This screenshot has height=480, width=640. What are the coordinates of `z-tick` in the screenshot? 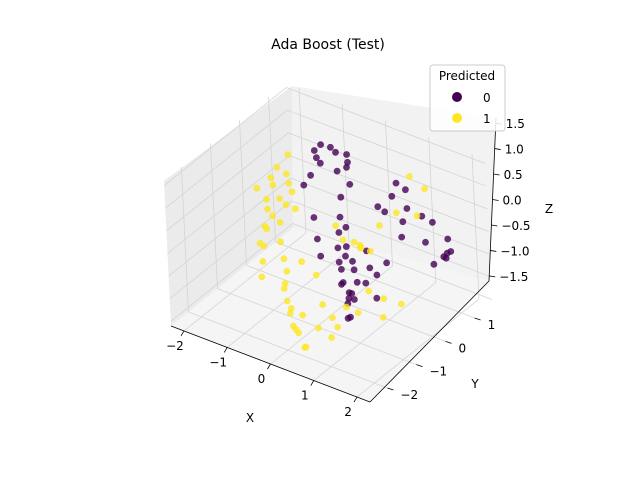 It's located at (492, 276).